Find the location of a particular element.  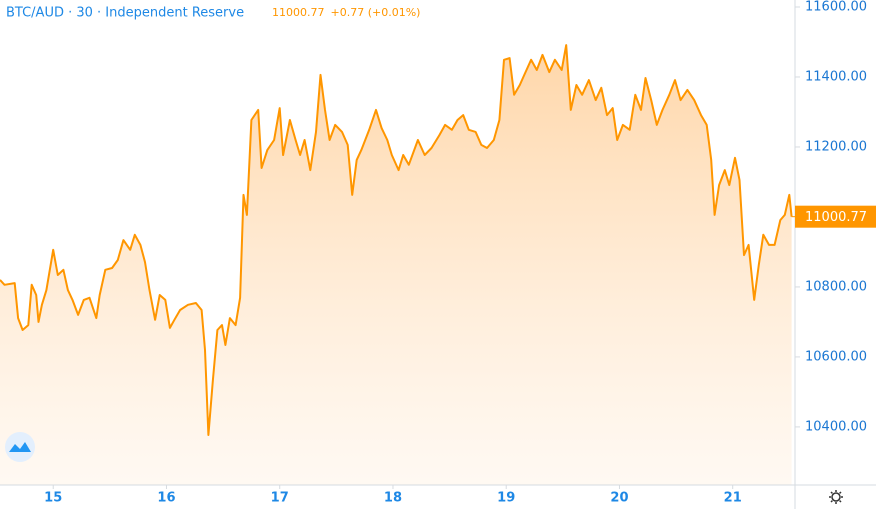

symbol-title: BTC/AUD · 30 · Independent Reserve is located at coordinates (125, 13).